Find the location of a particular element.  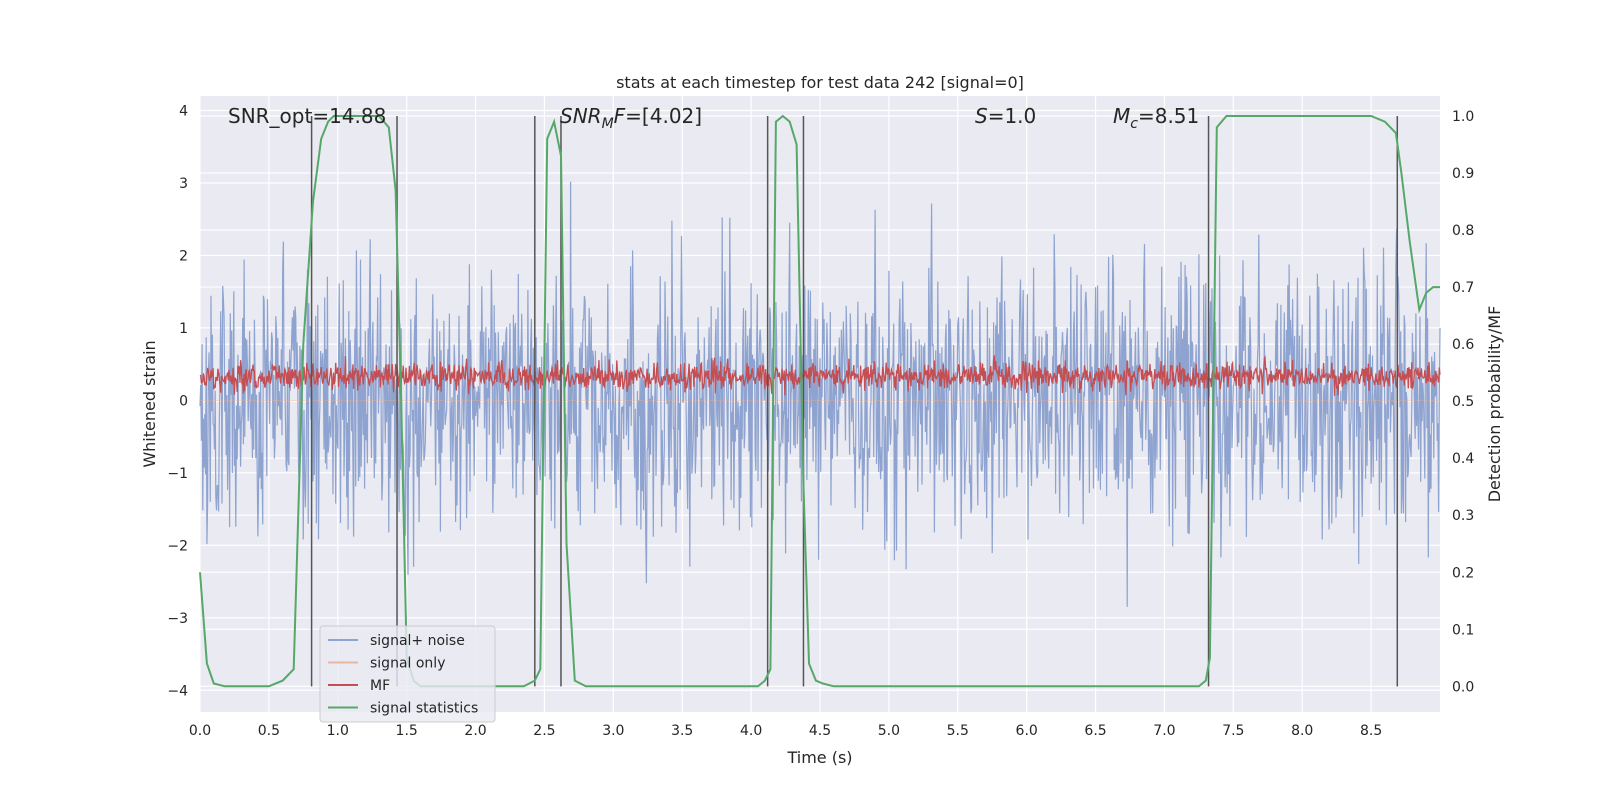

annotation-snr-mf: SNRMF=[4.02] is located at coordinates (631, 118).